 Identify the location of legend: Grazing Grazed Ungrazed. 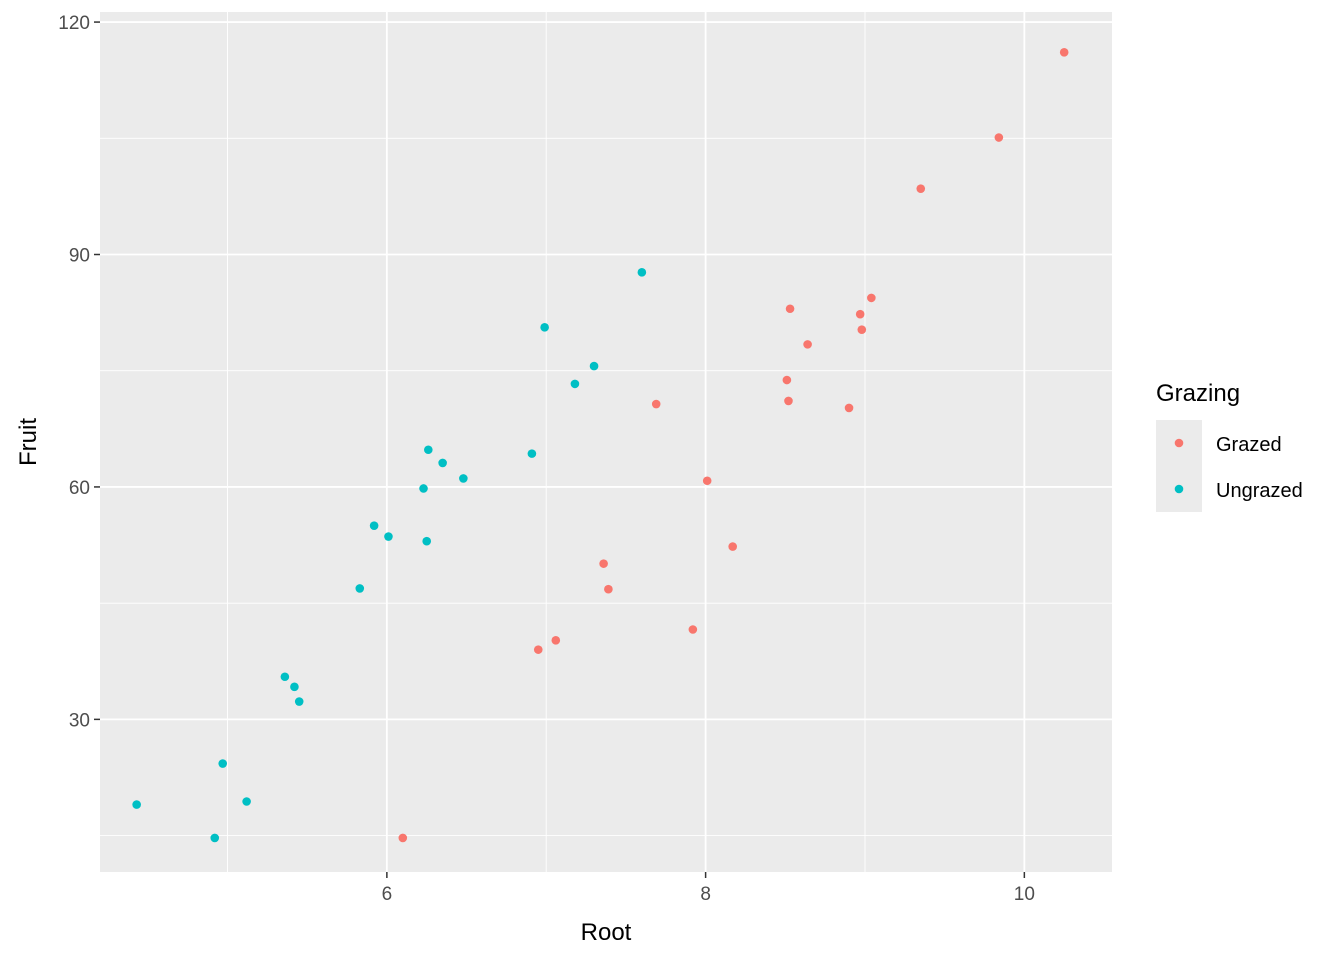
(1229, 446).